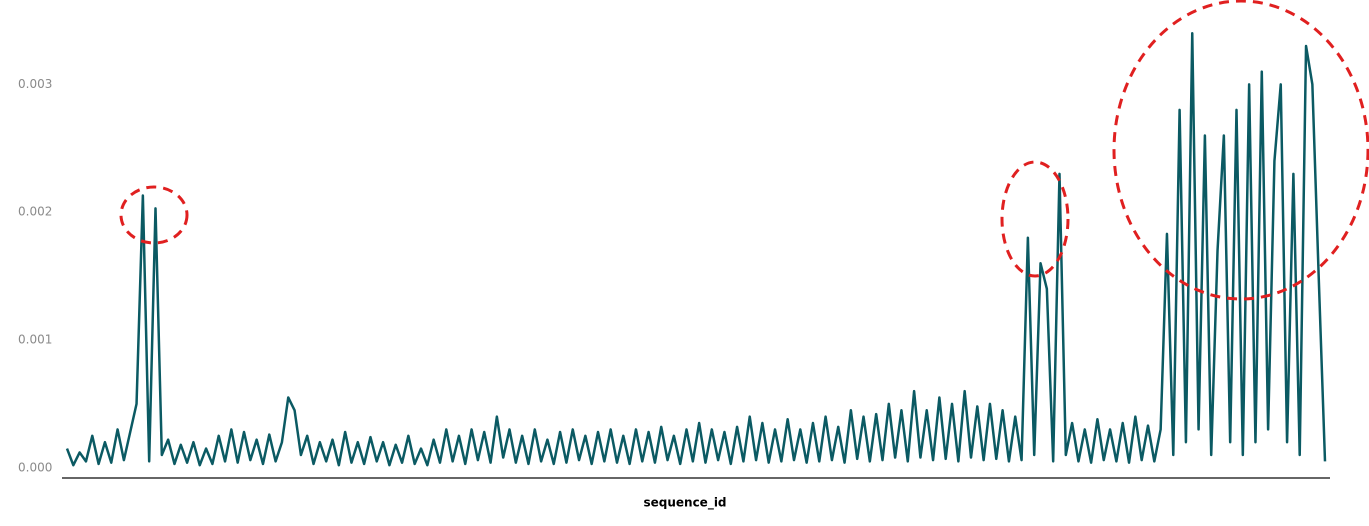  I want to click on y-tick-label: 0.003, so click(35, 84).